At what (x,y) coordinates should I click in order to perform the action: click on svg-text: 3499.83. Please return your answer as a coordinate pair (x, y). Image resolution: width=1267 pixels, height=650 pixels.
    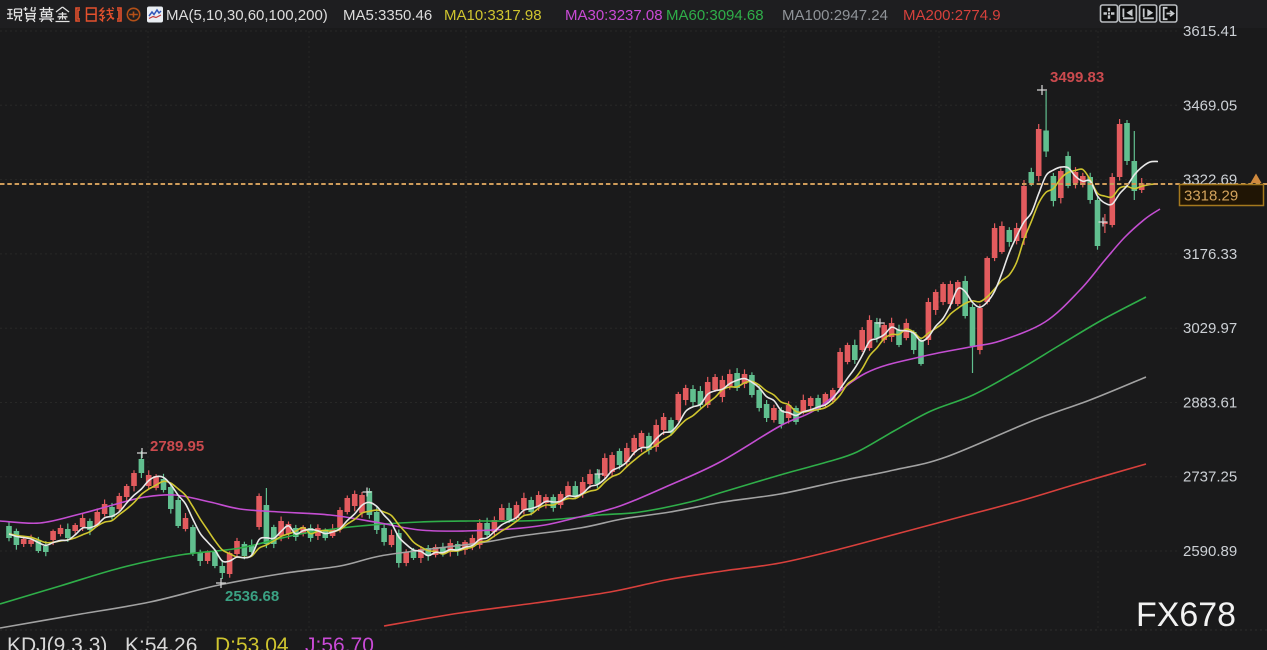
    Looking at the image, I should click on (1077, 77).